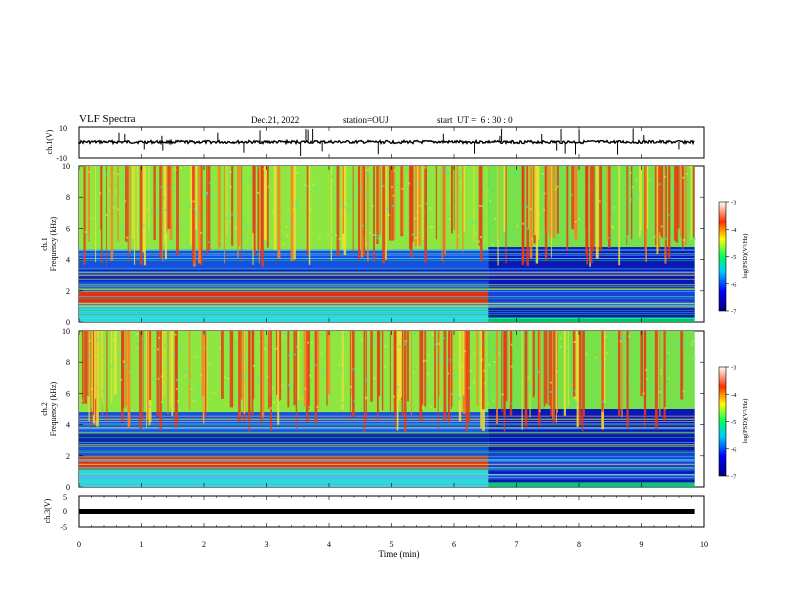 This screenshot has height=612, width=792. I want to click on time-tick-label: 3, so click(267, 544).